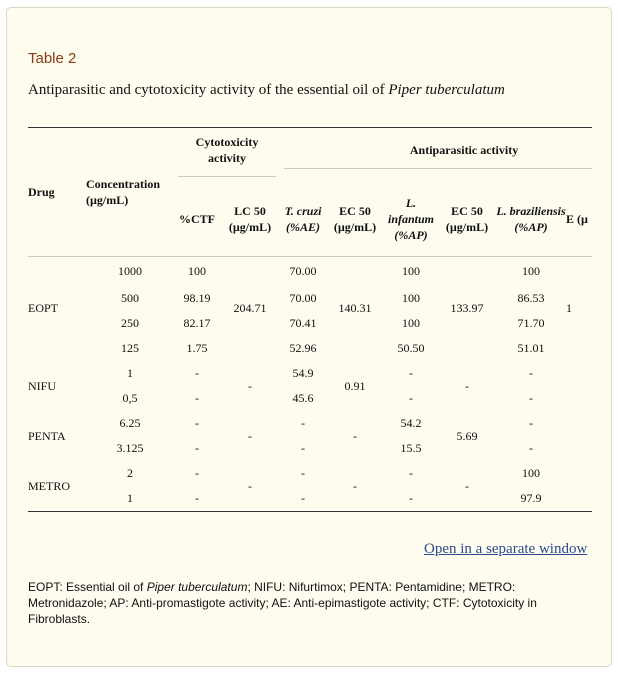 The image size is (619, 674). What do you see at coordinates (355, 308) in the screenshot?
I see `ec50-cell: 140.31` at bounding box center [355, 308].